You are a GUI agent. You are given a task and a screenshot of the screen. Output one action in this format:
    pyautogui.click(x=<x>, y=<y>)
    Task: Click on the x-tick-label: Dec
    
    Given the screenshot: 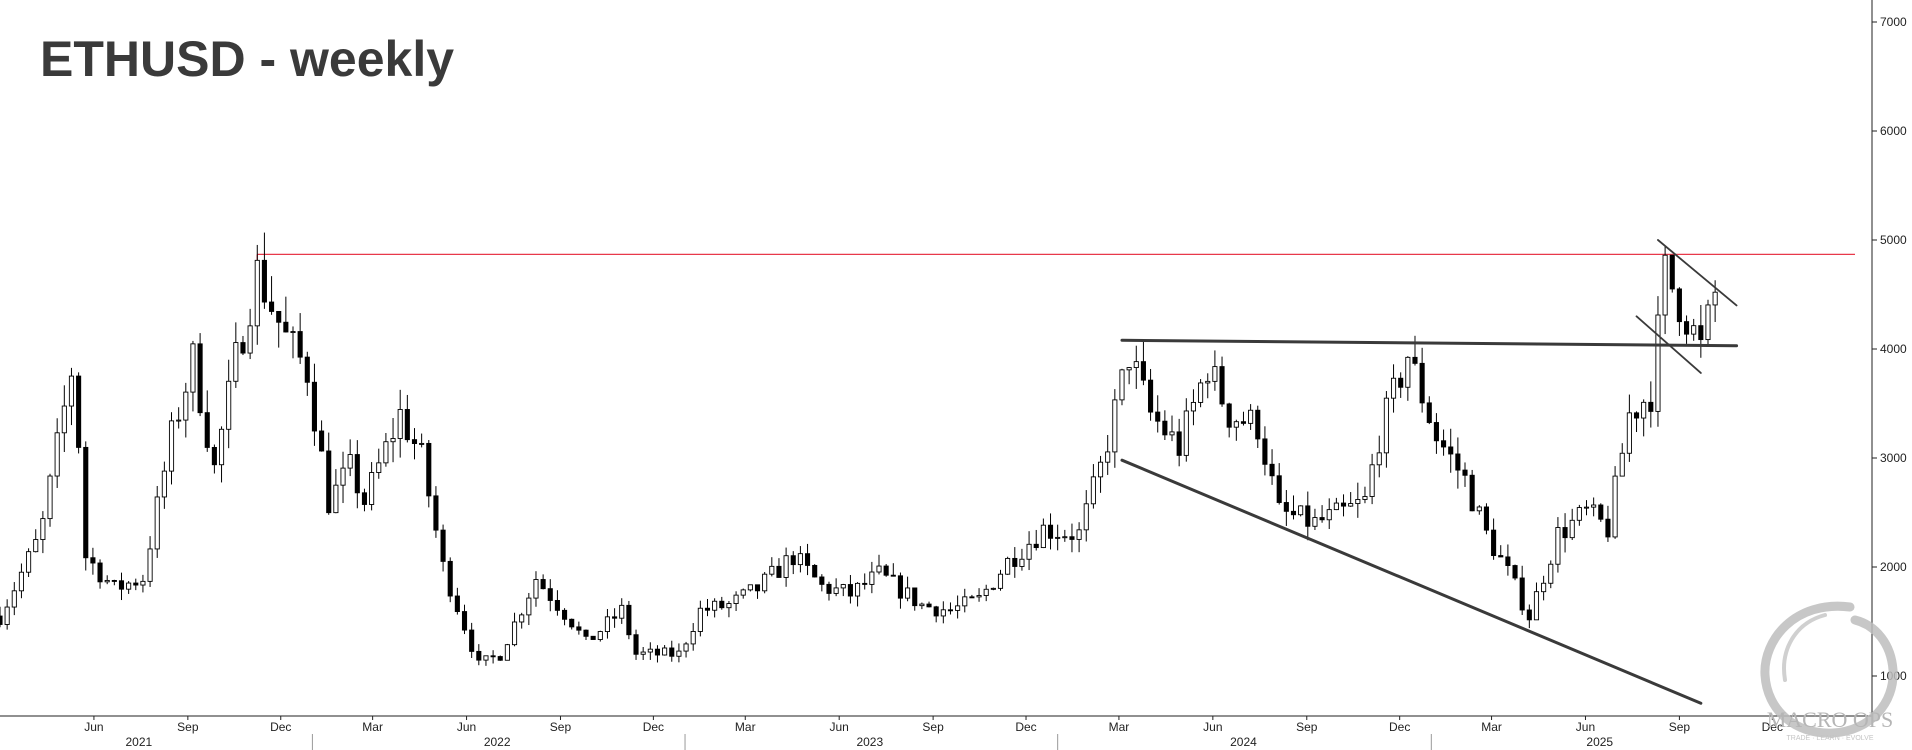 What is the action you would take?
    pyautogui.click(x=1399, y=727)
    